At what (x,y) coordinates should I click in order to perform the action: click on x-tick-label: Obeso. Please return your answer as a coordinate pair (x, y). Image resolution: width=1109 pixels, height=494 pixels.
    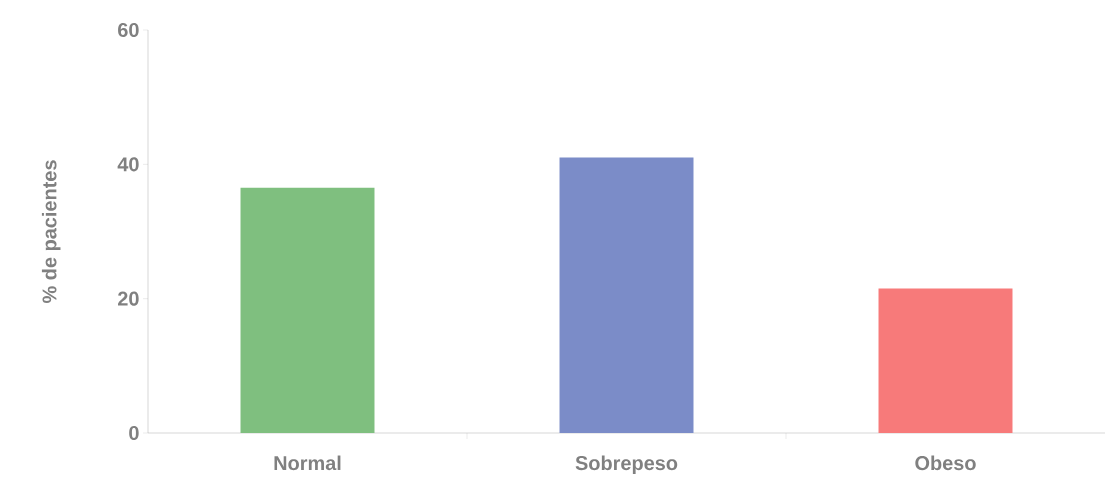
    Looking at the image, I should click on (945, 463).